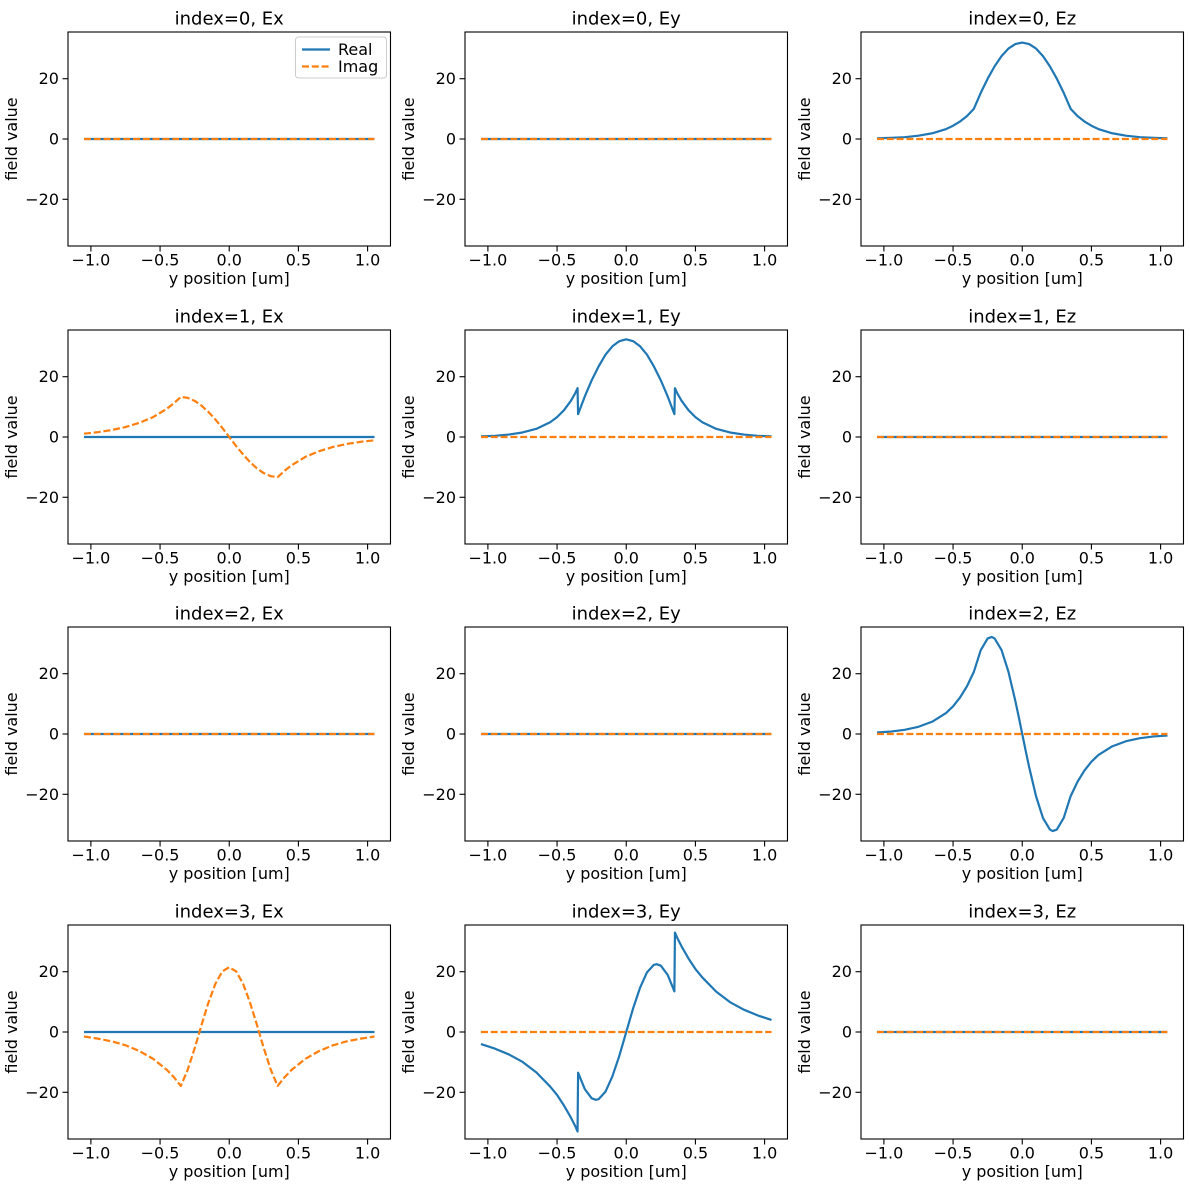  Describe the element at coordinates (1023, 911) in the screenshot. I see `subplot-title: index=3, Ez` at that location.